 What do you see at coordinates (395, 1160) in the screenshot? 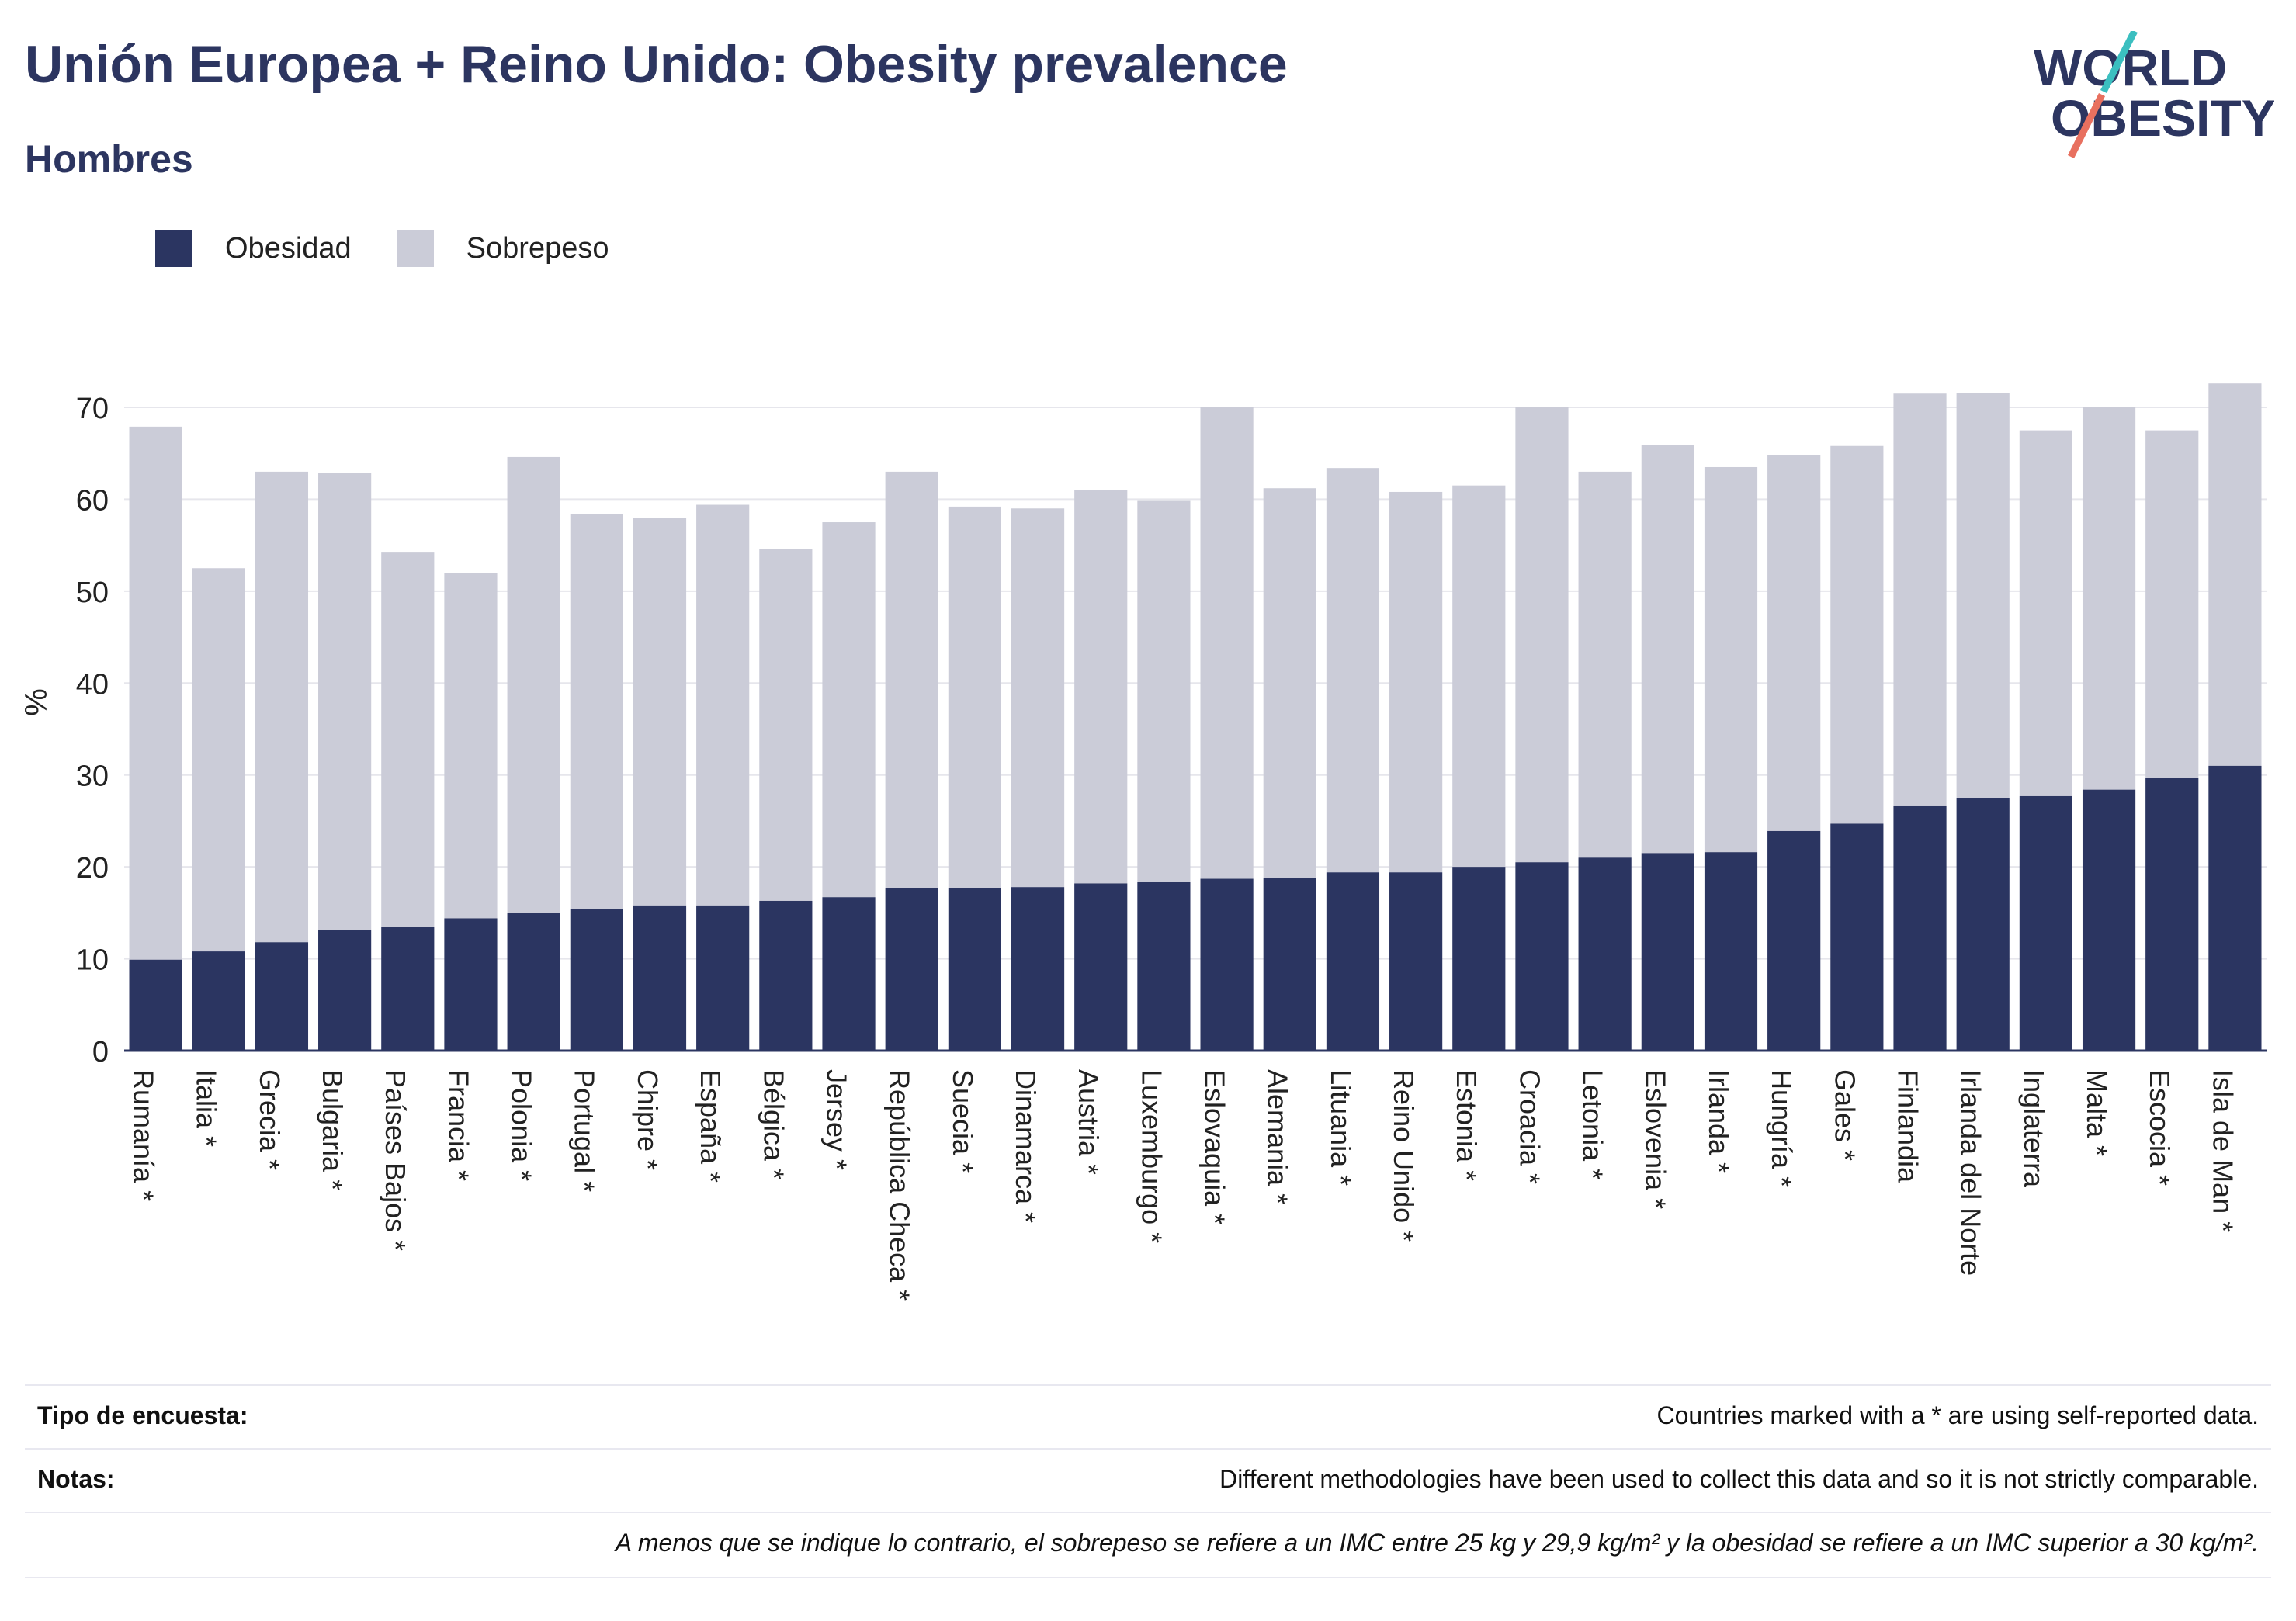
I see `x-tick-label: Países Bajos *` at bounding box center [395, 1160].